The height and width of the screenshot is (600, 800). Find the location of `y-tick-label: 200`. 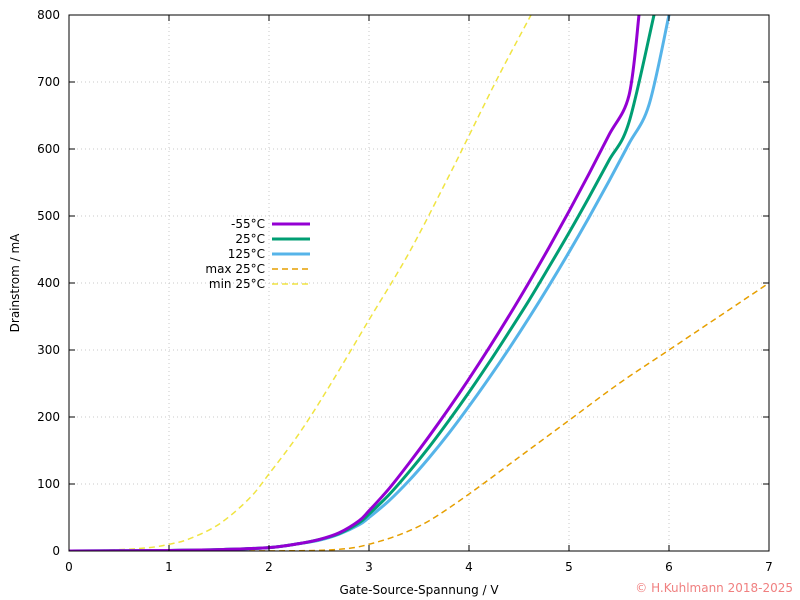

y-tick-label: 200 is located at coordinates (48, 417).